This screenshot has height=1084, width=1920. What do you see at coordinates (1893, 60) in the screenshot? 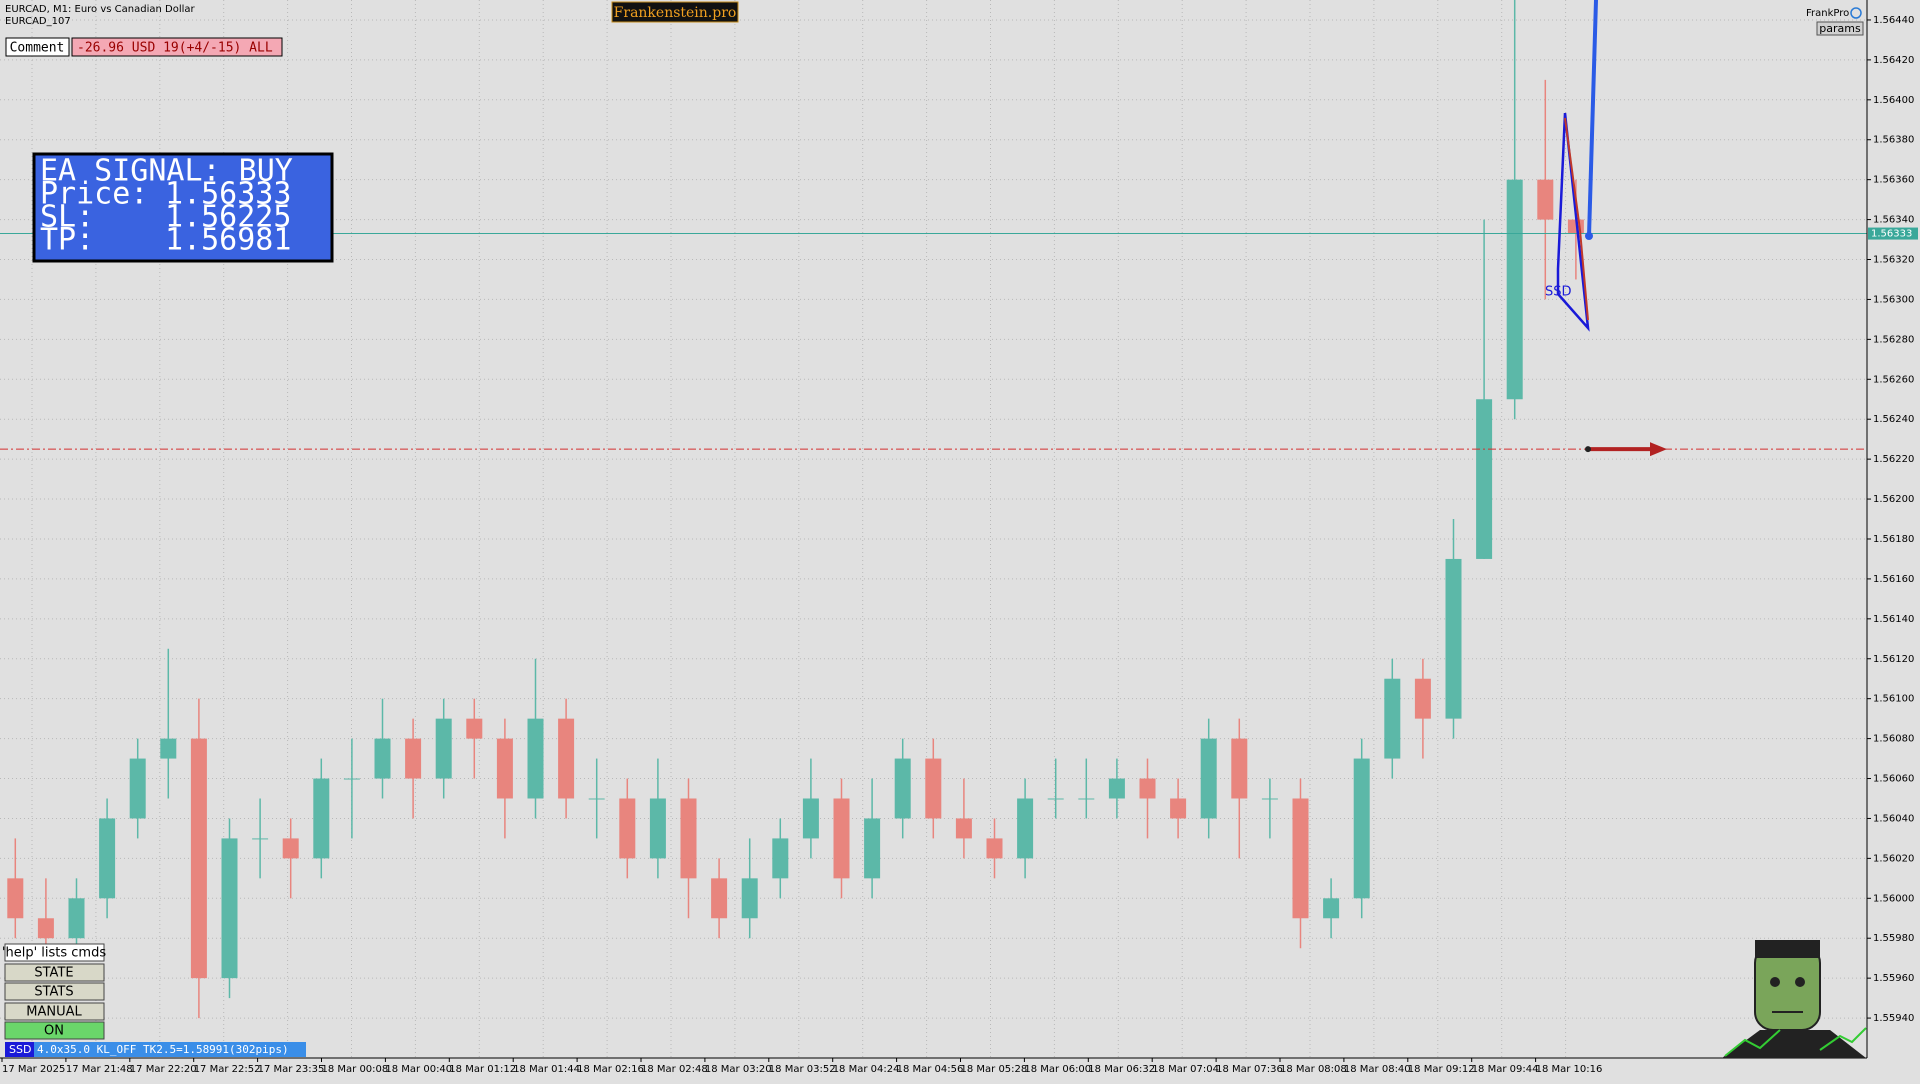
I see `y-tick-label: 1.56420` at bounding box center [1893, 60].